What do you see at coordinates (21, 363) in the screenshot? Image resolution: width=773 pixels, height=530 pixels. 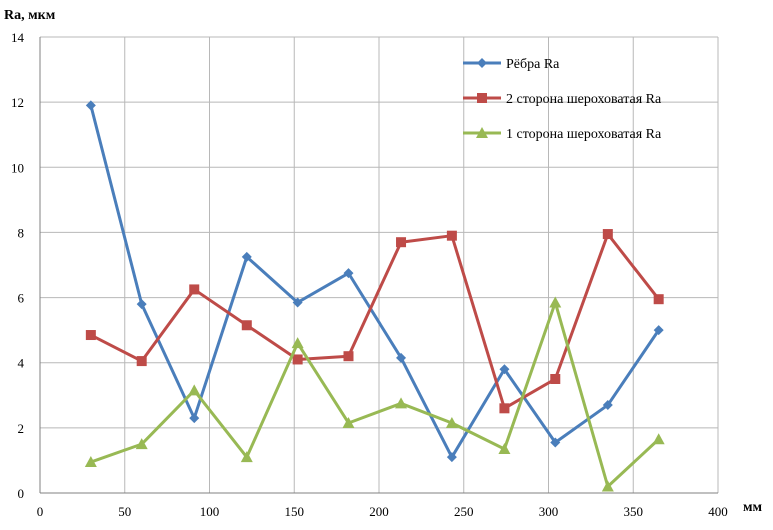 I see `y-tick-label: 4` at bounding box center [21, 363].